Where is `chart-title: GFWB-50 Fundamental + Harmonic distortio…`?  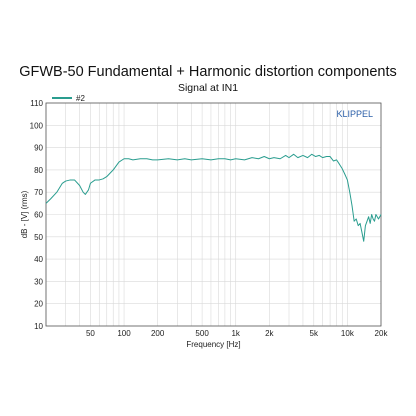 chart-title: GFWB-50 Fundamental + Harmonic distortio… is located at coordinates (208, 72).